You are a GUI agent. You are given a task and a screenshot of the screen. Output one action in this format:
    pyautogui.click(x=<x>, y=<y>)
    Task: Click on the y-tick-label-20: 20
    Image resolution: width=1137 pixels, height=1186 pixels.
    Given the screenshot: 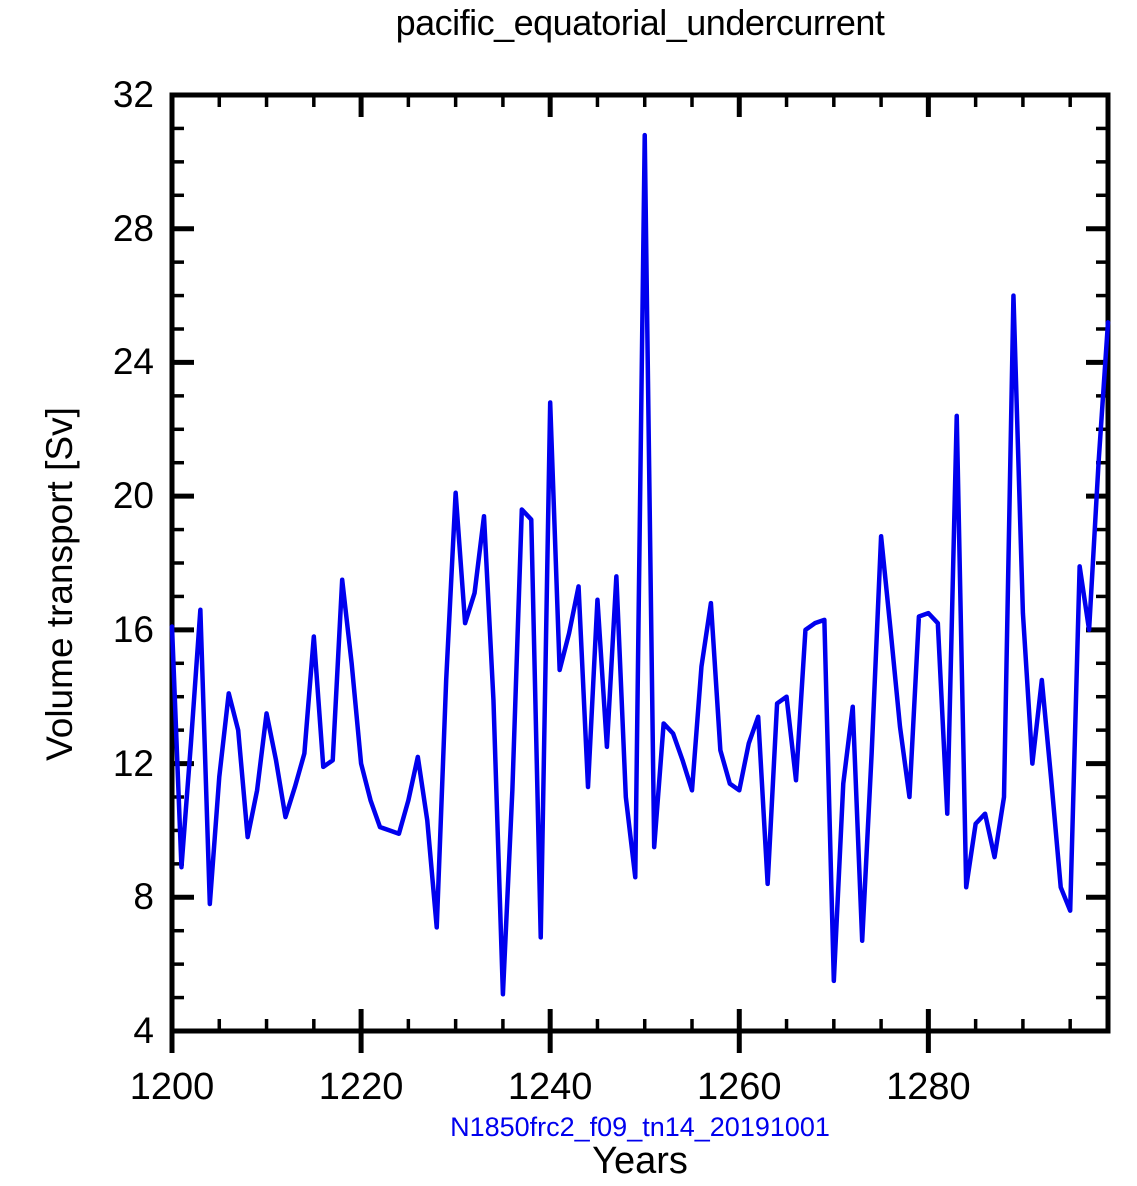 What is the action you would take?
    pyautogui.click(x=133, y=496)
    